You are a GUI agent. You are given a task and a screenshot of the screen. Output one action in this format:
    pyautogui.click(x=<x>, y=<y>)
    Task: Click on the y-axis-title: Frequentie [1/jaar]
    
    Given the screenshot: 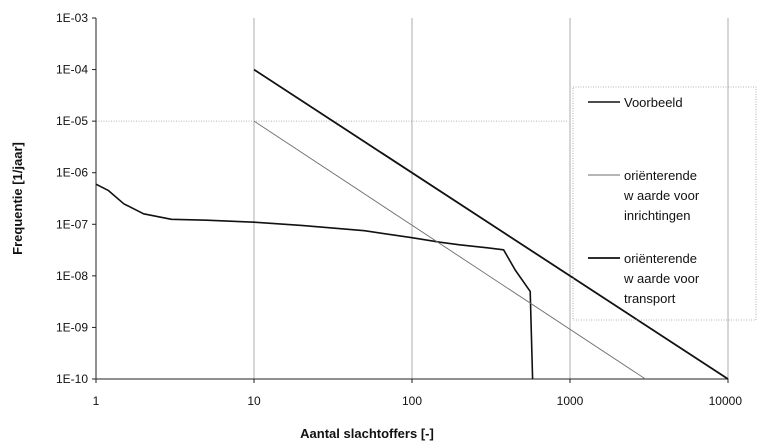 What is the action you would take?
    pyautogui.click(x=17, y=198)
    